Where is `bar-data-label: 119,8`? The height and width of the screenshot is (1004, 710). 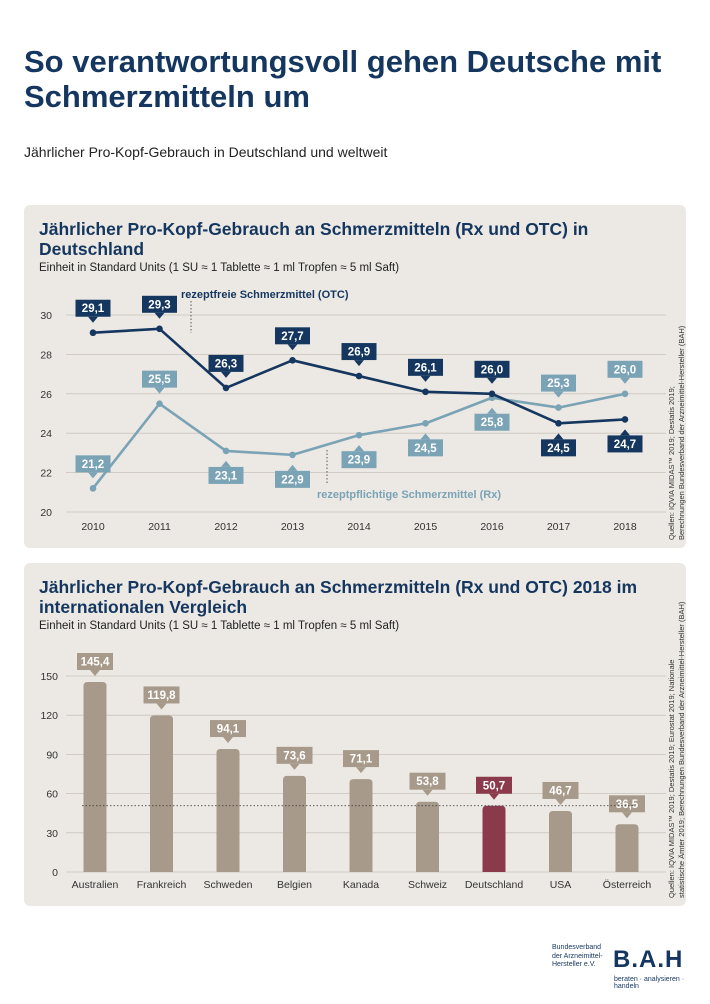
bar-data-label: 119,8 is located at coordinates (161, 696).